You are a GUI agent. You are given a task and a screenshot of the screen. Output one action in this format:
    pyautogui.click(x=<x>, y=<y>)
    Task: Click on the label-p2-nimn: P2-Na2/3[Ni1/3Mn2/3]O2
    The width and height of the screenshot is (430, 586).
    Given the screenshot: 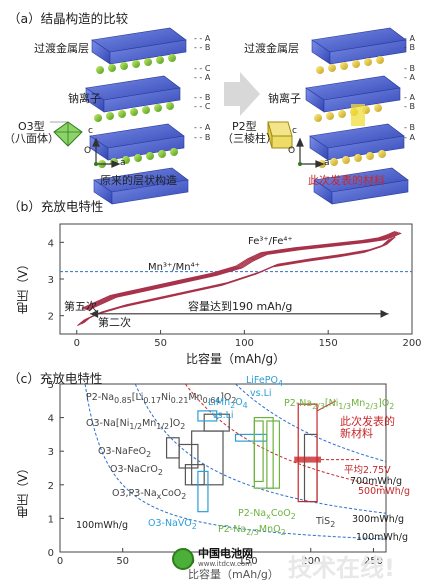 What is the action you would take?
    pyautogui.click(x=339, y=404)
    